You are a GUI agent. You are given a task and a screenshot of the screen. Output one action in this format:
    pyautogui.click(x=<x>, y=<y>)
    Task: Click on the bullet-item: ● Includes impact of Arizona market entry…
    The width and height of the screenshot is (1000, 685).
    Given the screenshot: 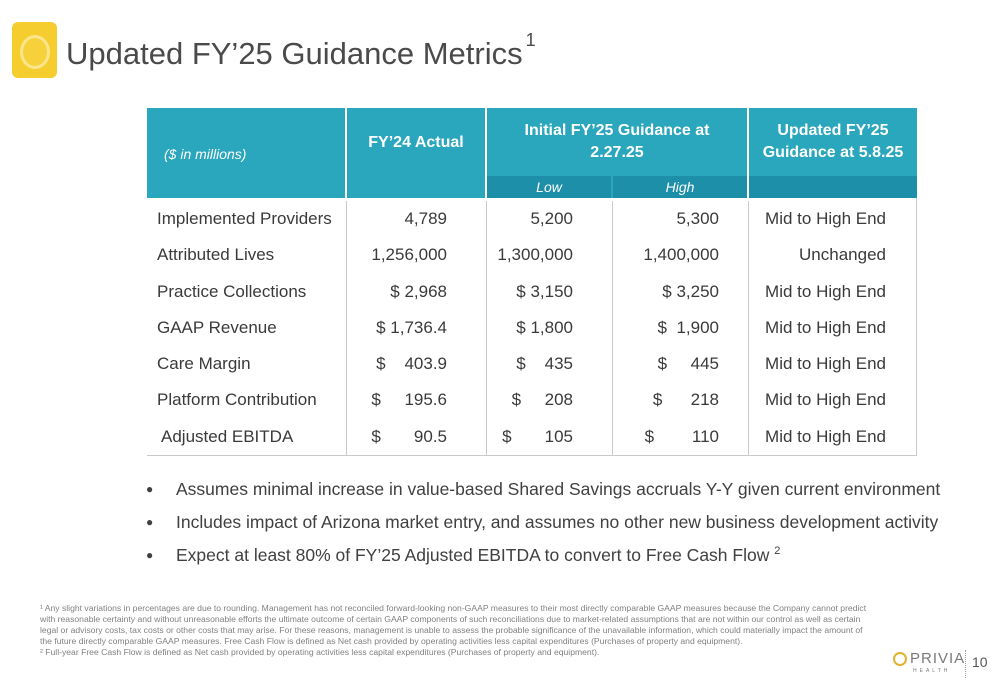 What is the action you would take?
    pyautogui.click(x=556, y=525)
    